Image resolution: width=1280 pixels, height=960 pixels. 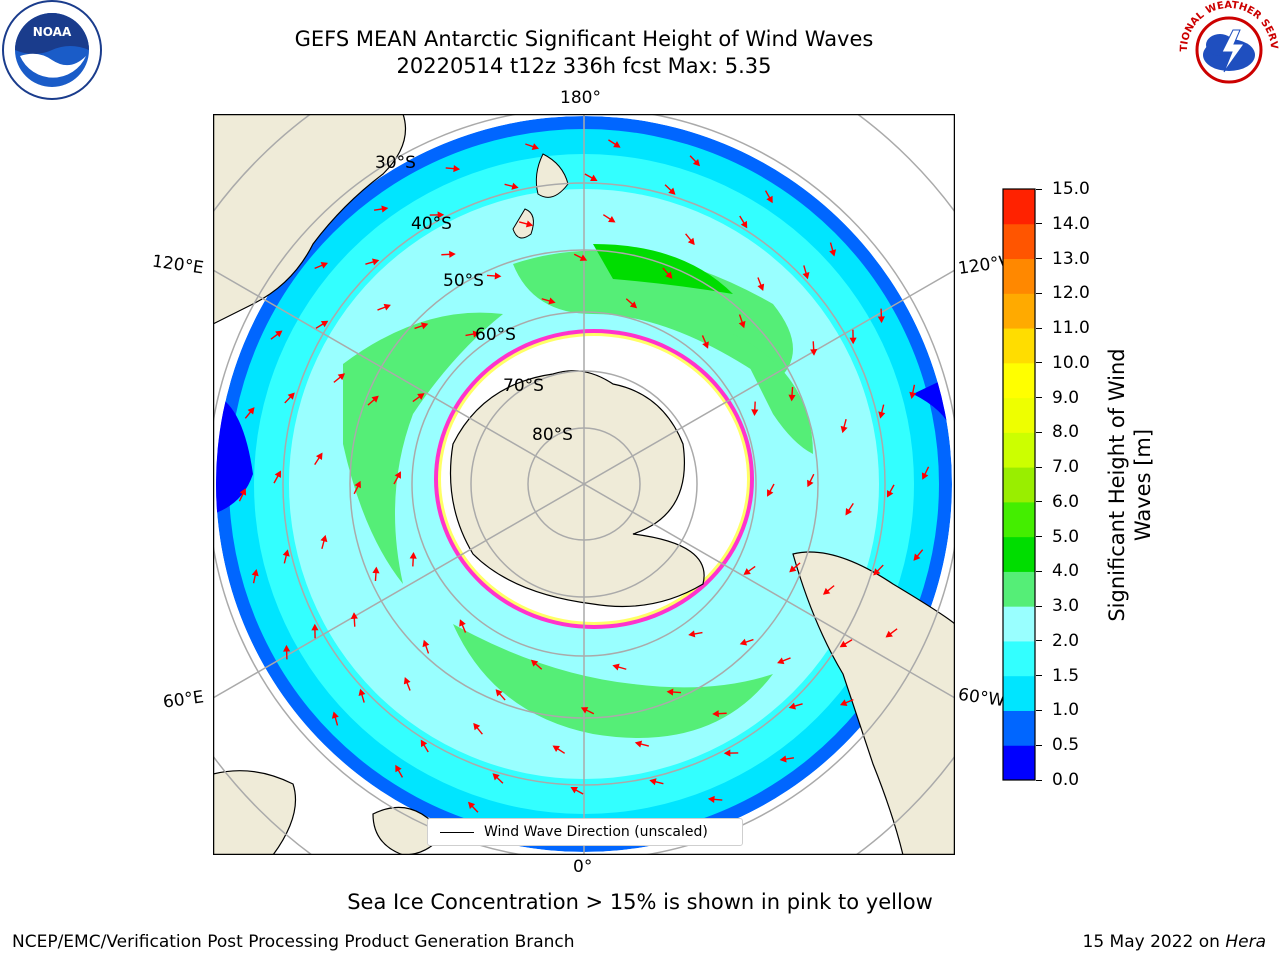 I want to click on map-legend: Wind Wave Direction (unscaled), so click(x=585, y=832).